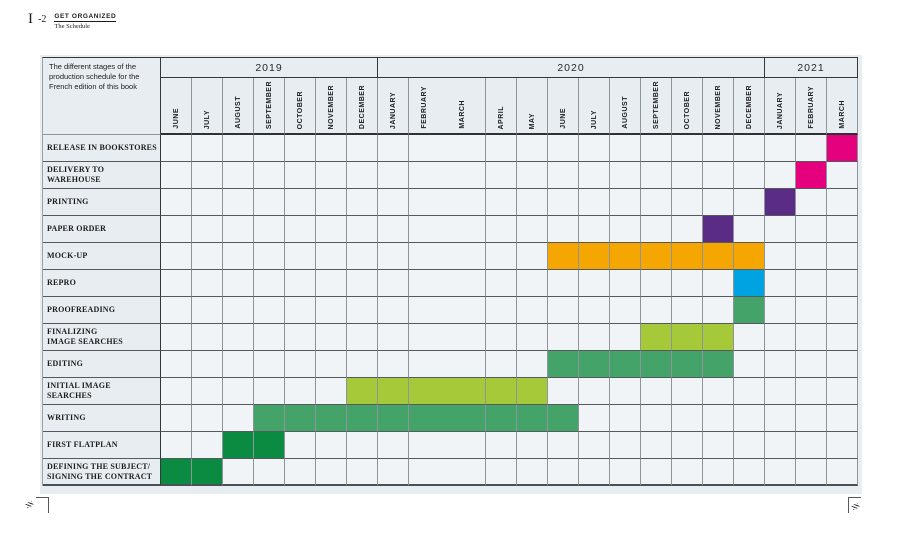 The image size is (900, 533). I want to click on month-label: NOVEMBER, so click(331, 106).